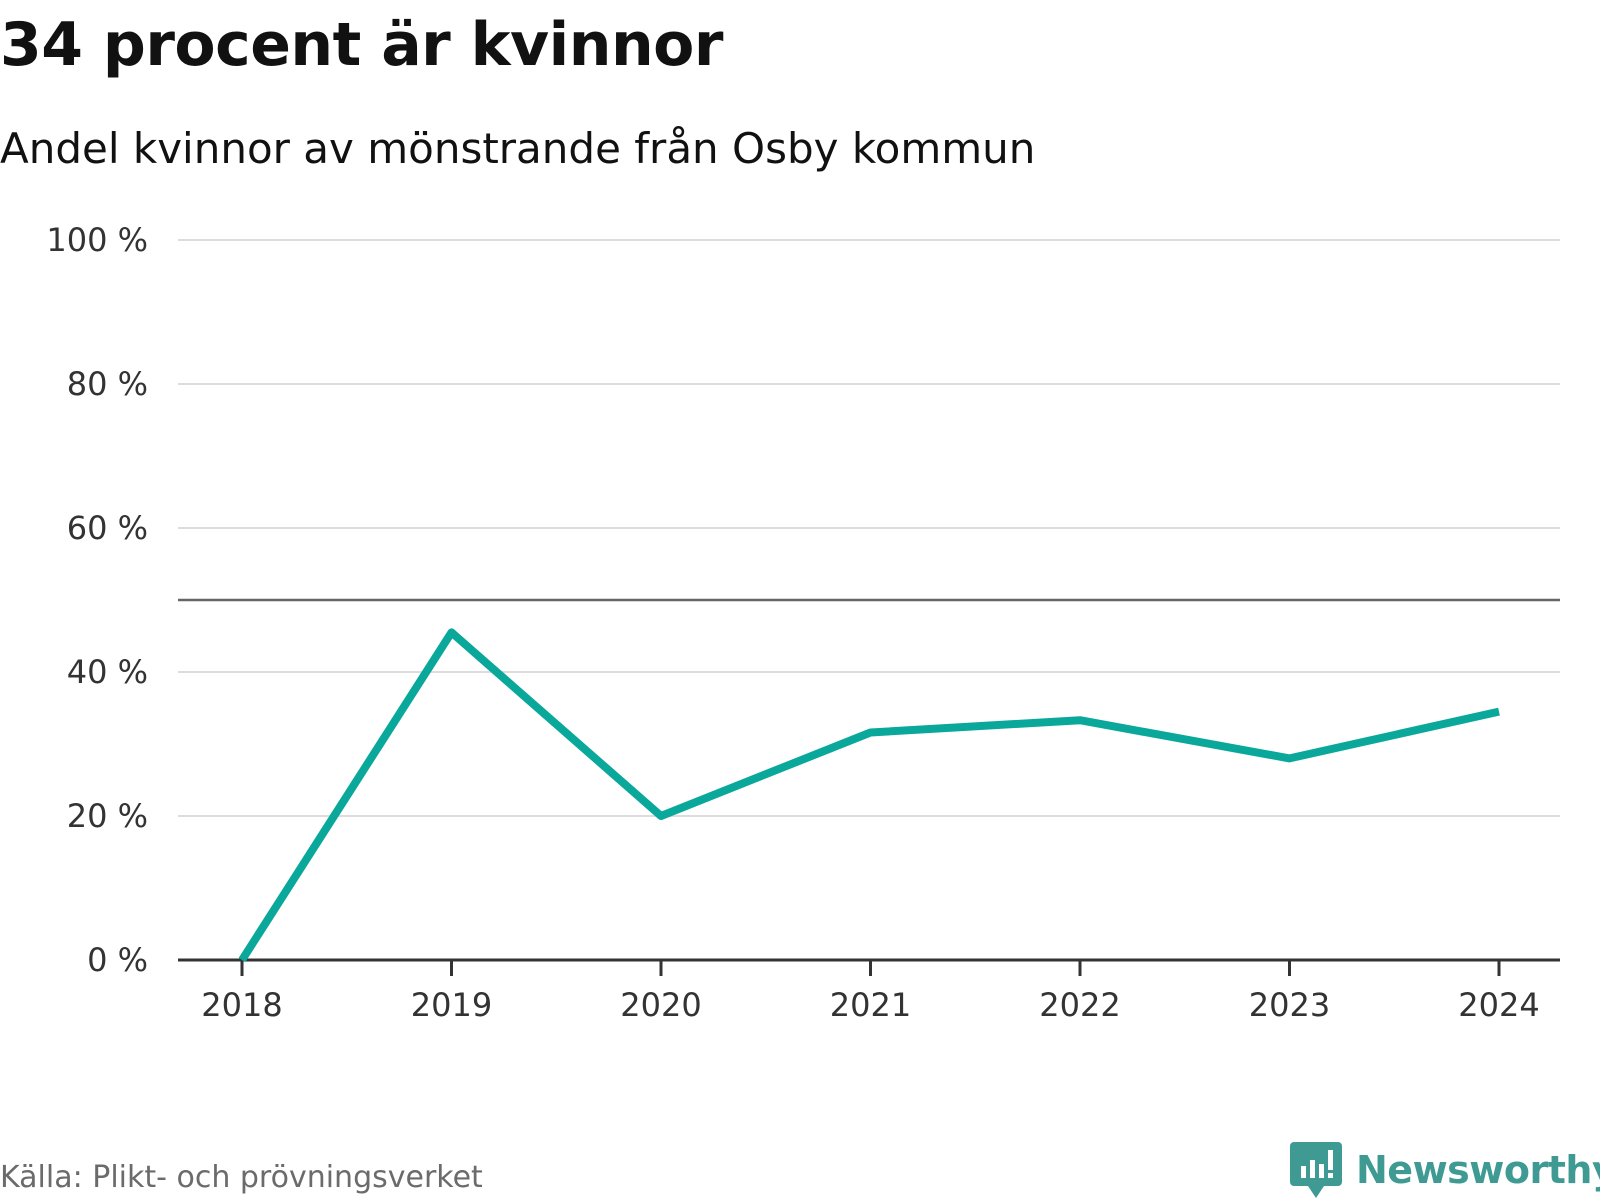 The width and height of the screenshot is (1600, 1200). I want to click on x-tick-label: 2018, so click(241, 1005).